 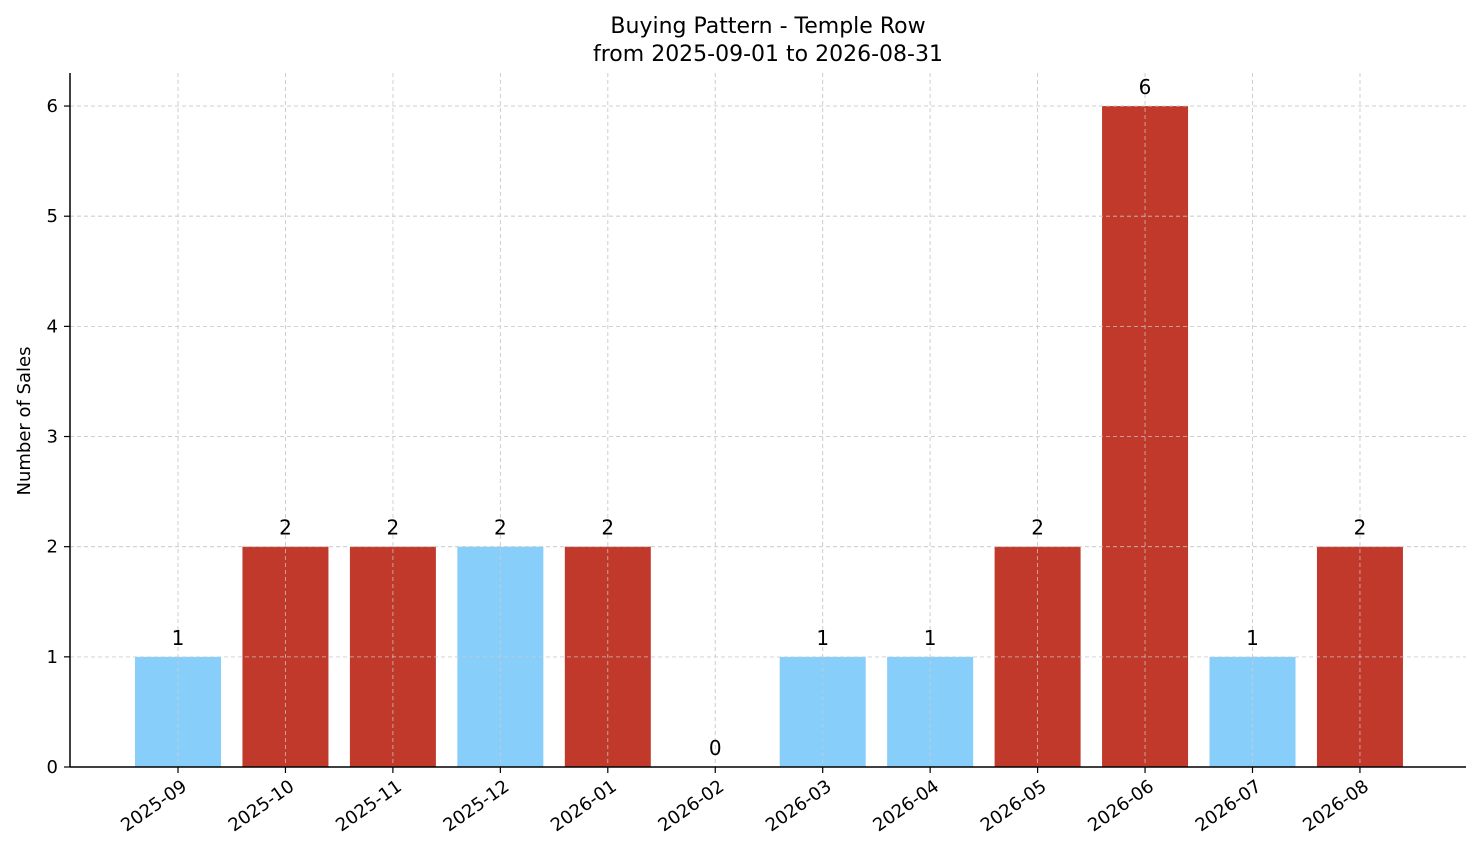 I want to click on x-tick-label: 2026-01, so click(x=584, y=806).